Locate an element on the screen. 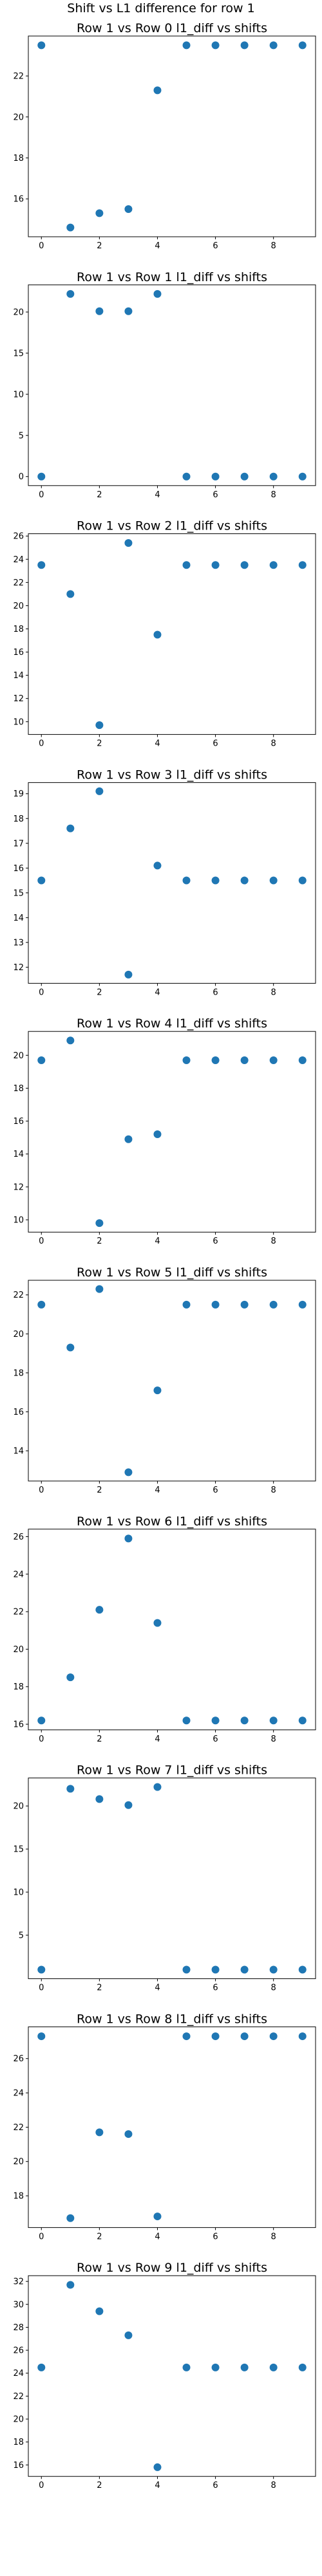  subplot-title: Row 1 vs Row 0 l1_diff vs shifts is located at coordinates (172, 28).